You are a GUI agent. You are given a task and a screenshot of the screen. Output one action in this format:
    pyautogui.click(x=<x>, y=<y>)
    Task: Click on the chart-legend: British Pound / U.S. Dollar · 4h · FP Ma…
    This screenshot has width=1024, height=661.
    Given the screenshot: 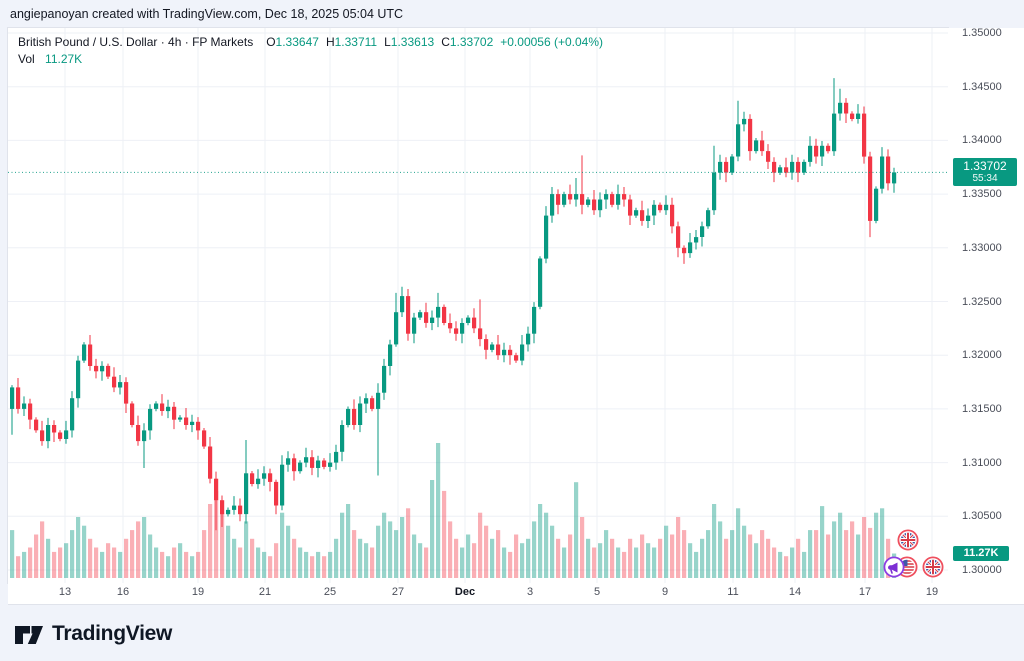 What is the action you would take?
    pyautogui.click(x=310, y=51)
    